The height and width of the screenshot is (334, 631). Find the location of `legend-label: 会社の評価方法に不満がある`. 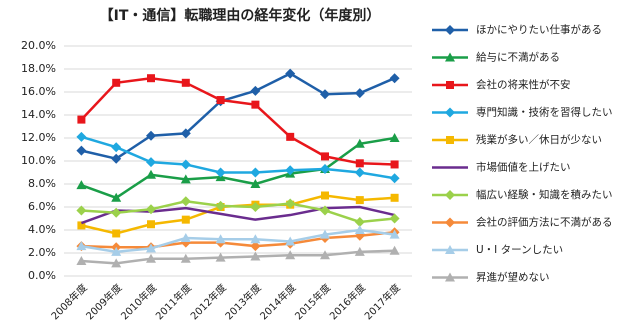

legend-label: 会社の評価方法に不満がある is located at coordinates (544, 222).